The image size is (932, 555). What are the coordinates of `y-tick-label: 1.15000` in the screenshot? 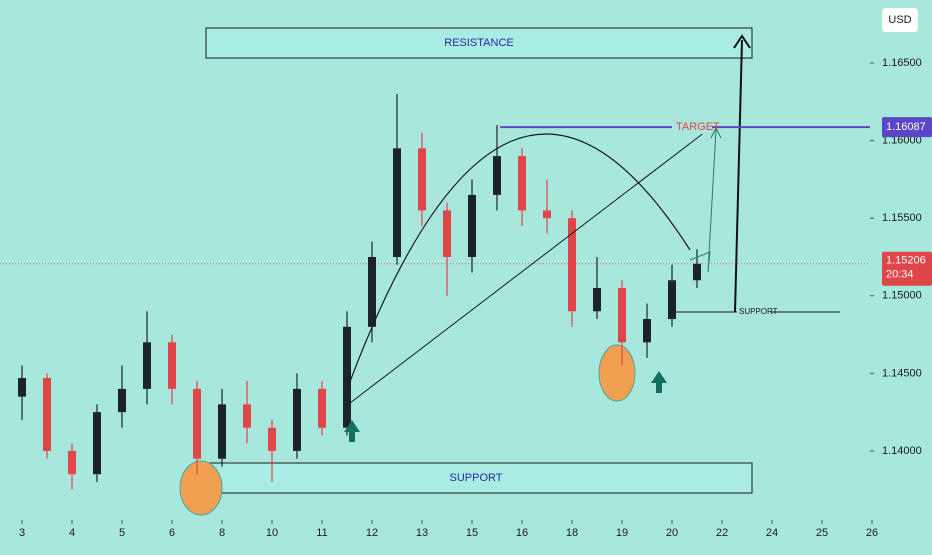 It's located at (902, 296).